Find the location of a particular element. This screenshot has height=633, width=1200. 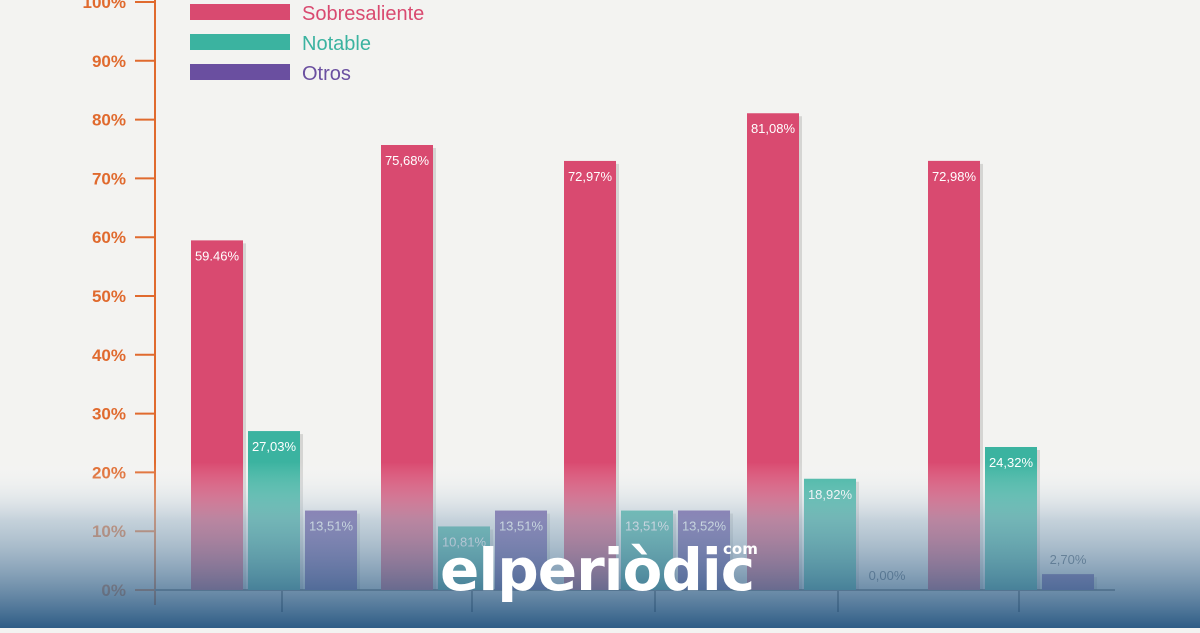

y-tick-label: 40% is located at coordinates (109, 355).